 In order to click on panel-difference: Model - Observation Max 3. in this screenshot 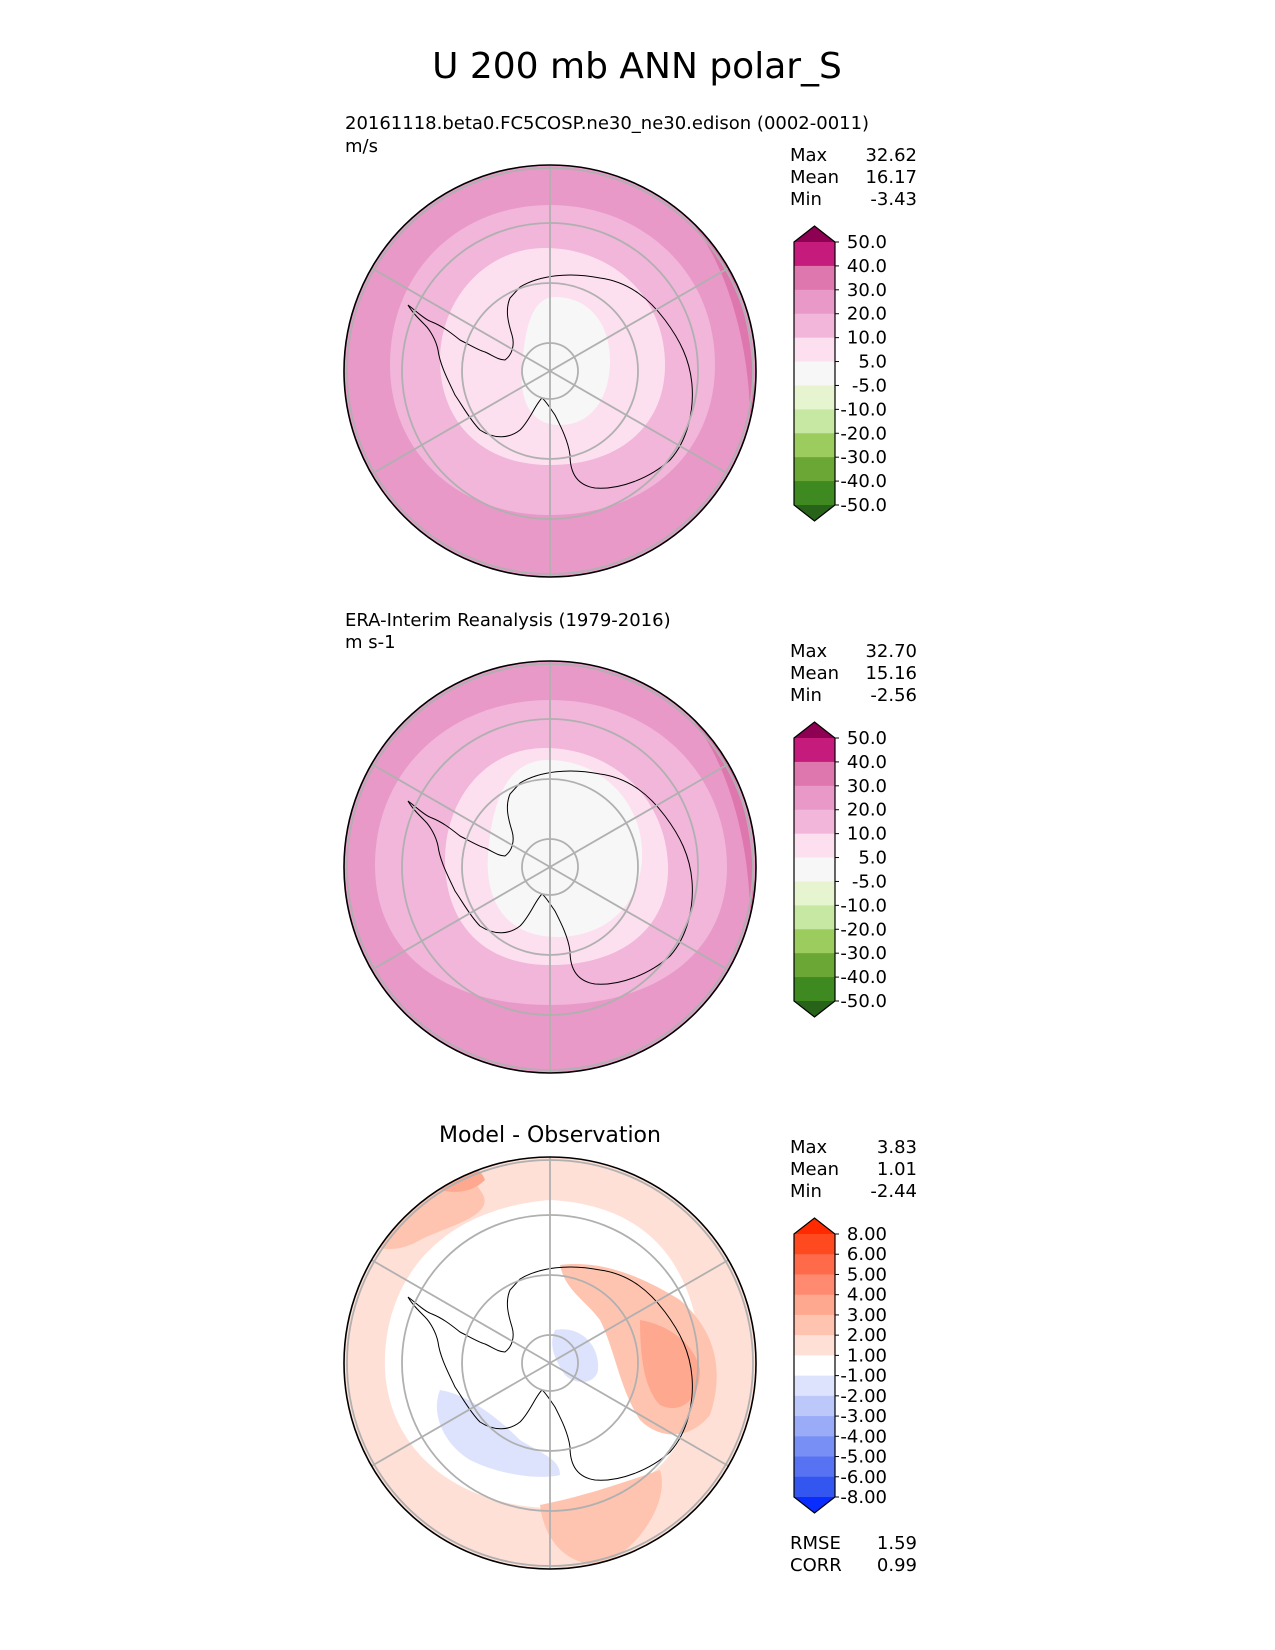, I will do `click(630, 1349)`.